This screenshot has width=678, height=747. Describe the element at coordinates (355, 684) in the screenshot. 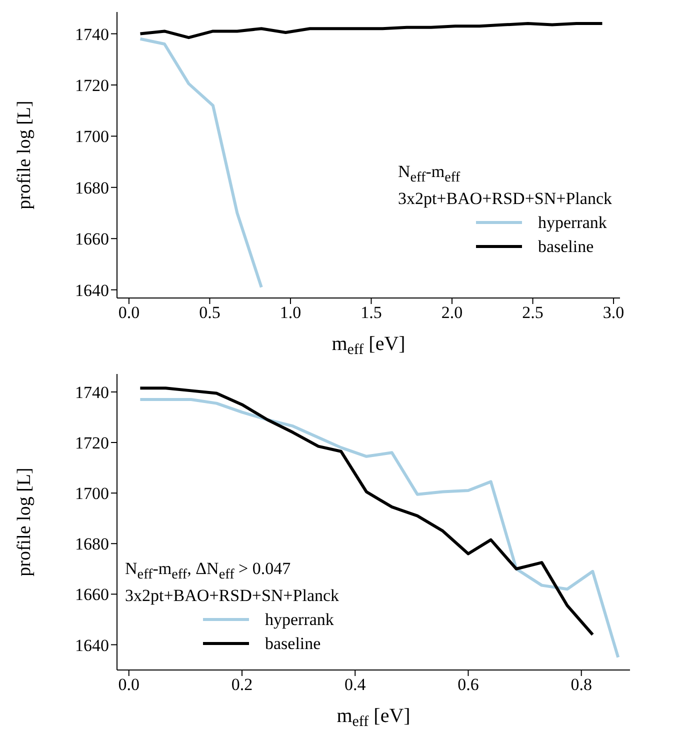

I see `x-tick-label: 0.4` at that location.